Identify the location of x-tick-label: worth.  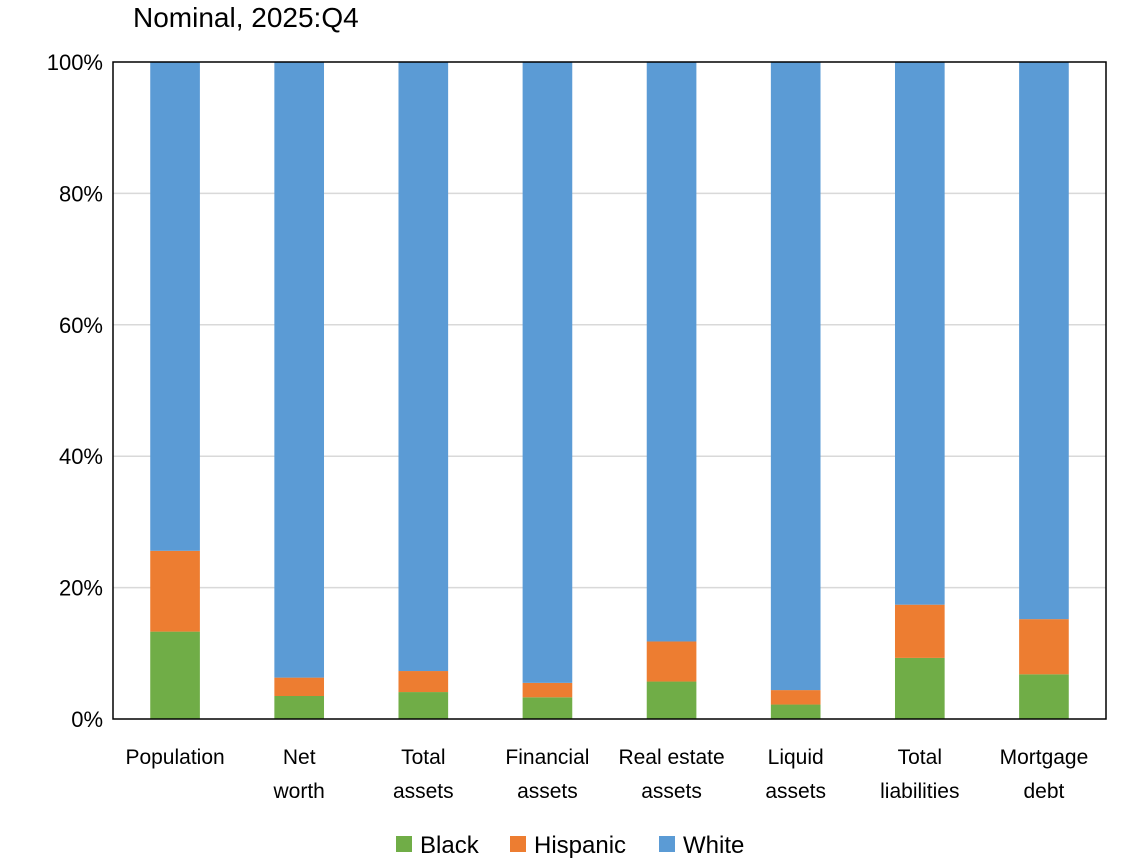
(299, 791).